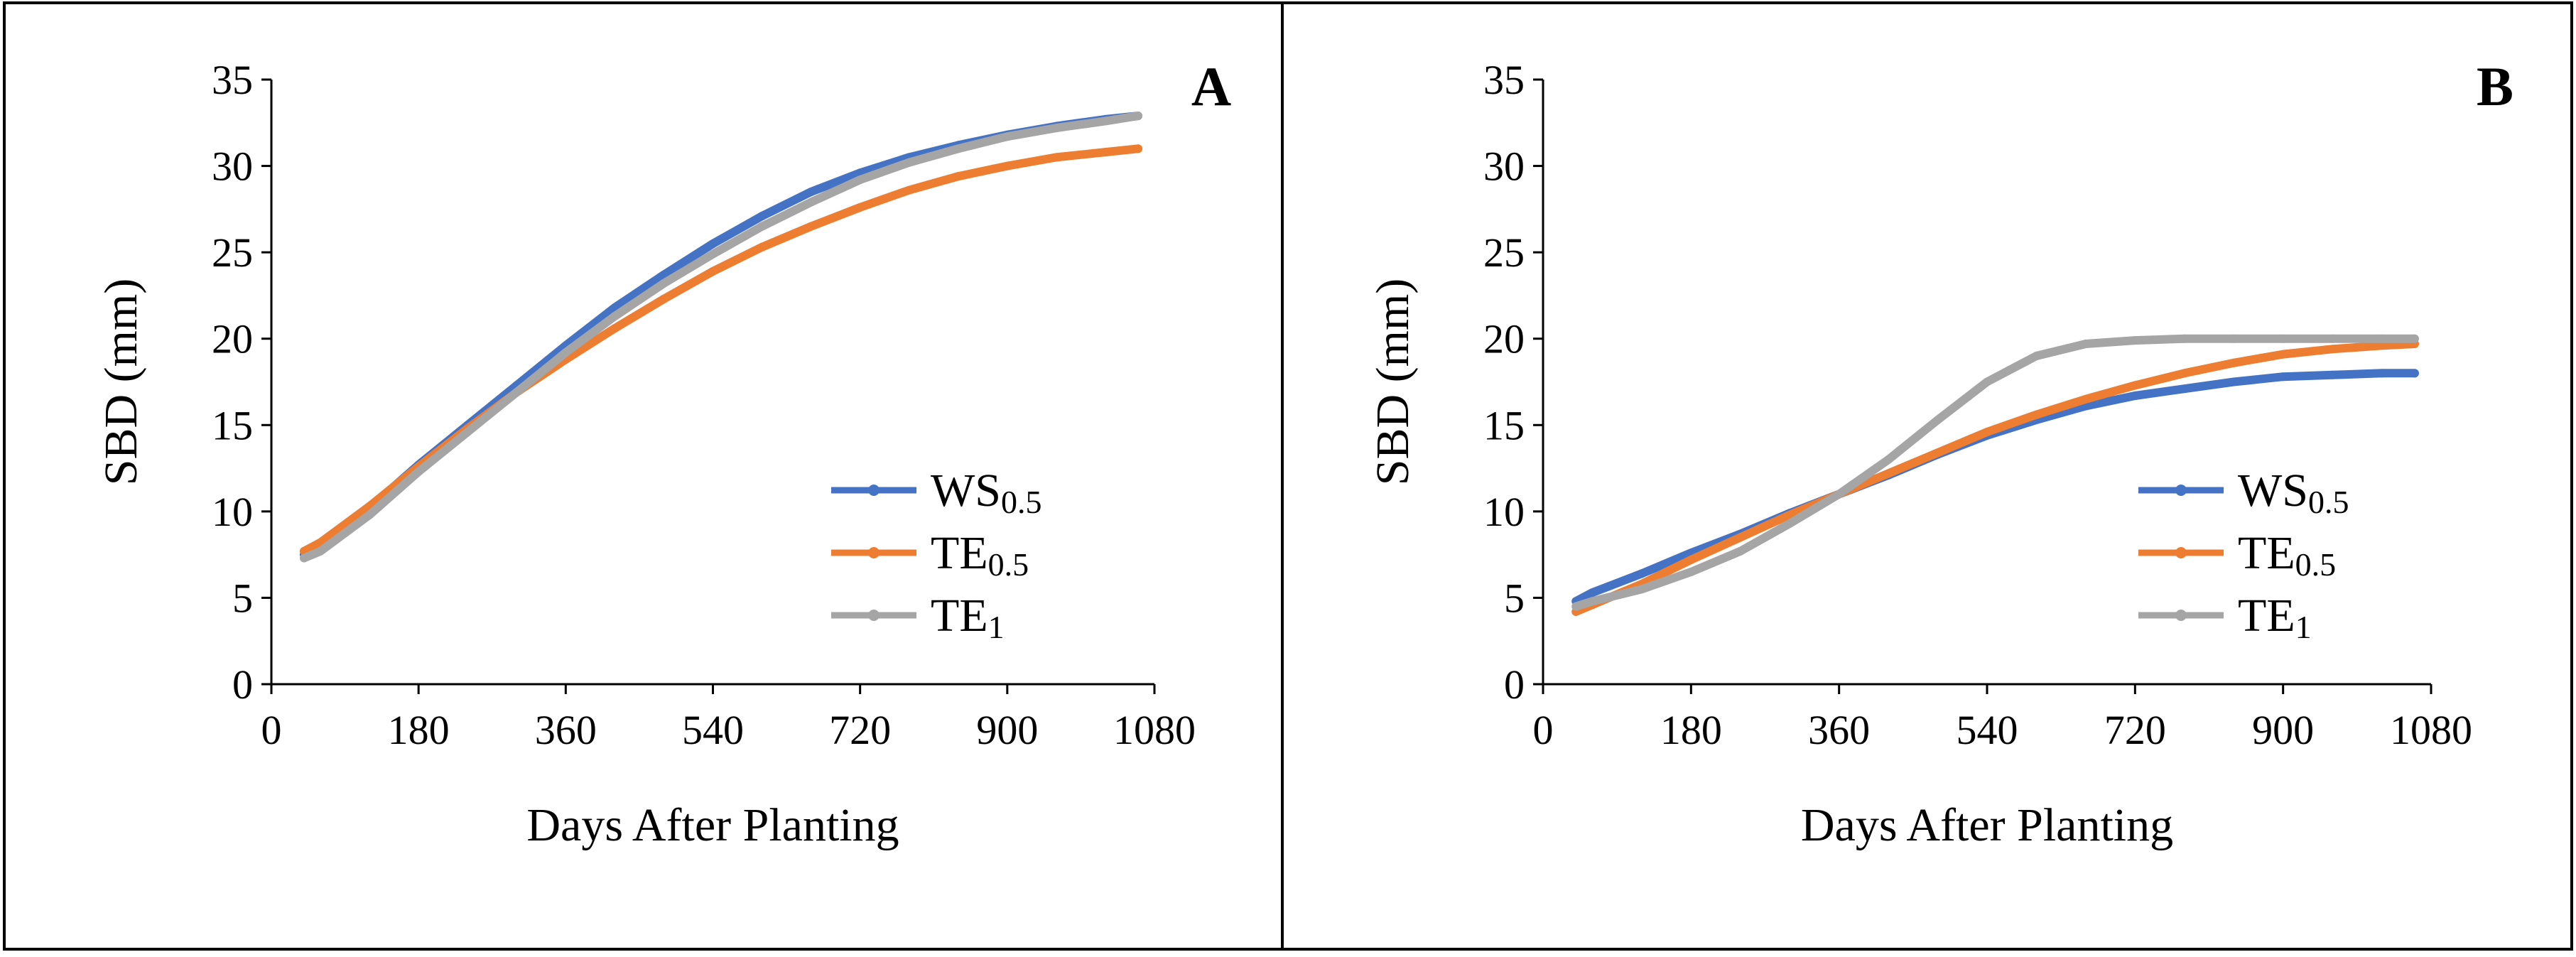 The height and width of the screenshot is (957, 2576). I want to click on legend-label: TE1, so click(968, 617).